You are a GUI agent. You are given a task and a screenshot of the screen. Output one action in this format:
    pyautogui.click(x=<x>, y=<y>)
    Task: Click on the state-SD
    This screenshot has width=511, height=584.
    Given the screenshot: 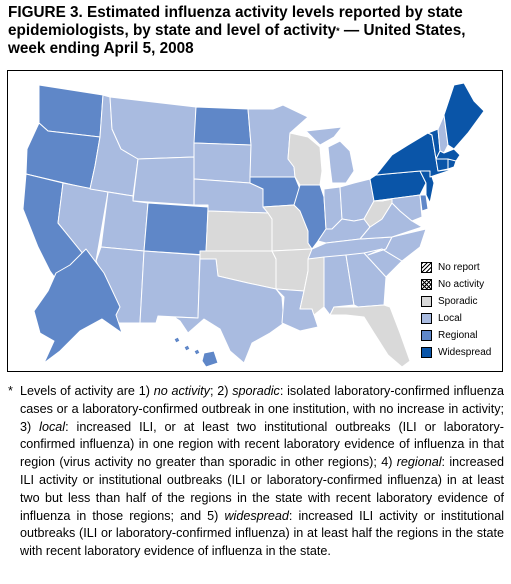 What is the action you would take?
    pyautogui.click(x=222, y=163)
    